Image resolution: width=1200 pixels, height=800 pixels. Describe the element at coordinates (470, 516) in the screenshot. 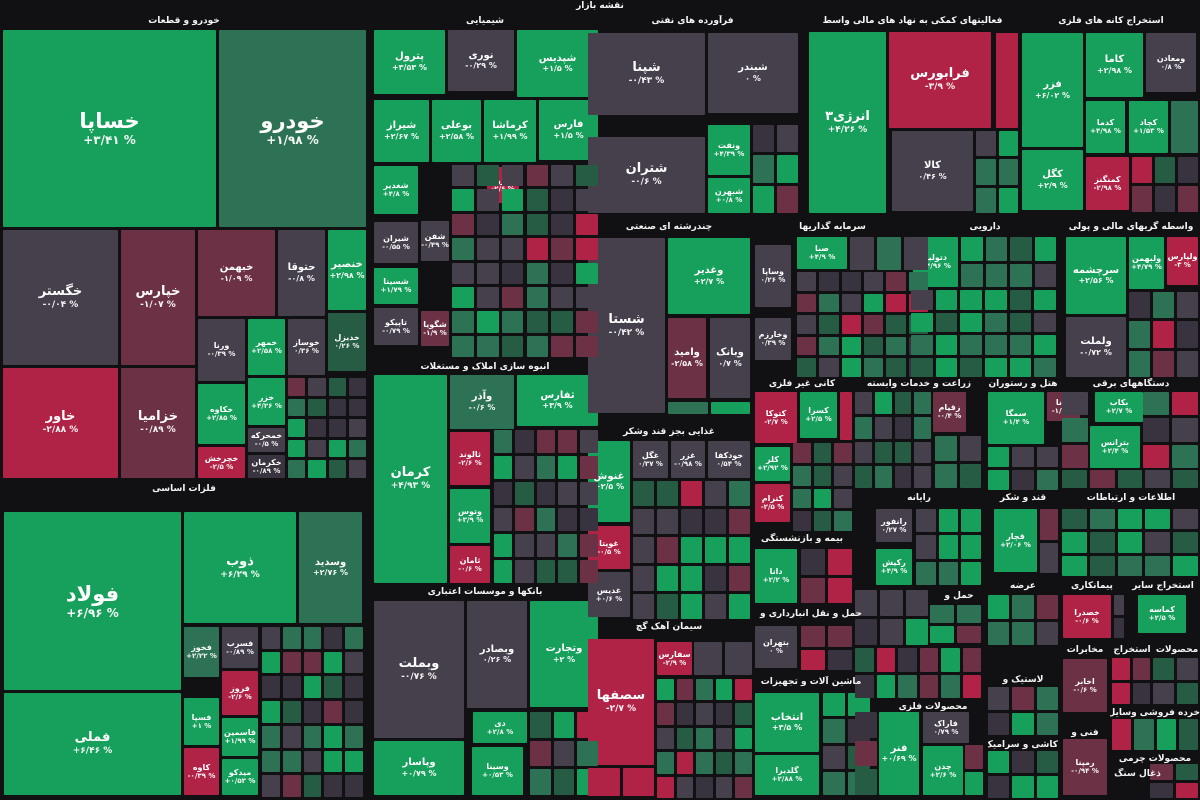

I see `tile-وتوس: وتوس +۳/۹ %` at that location.